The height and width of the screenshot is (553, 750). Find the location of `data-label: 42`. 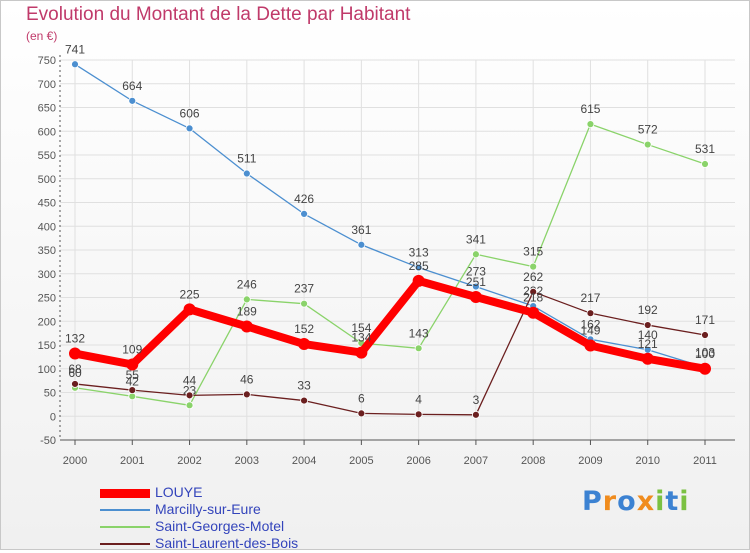

data-label: 42 is located at coordinates (133, 381).